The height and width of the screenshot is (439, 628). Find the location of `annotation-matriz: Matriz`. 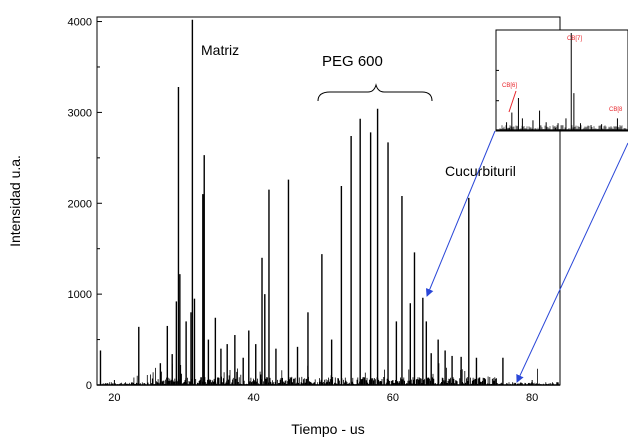

annotation-matriz: Matriz is located at coordinates (220, 50).